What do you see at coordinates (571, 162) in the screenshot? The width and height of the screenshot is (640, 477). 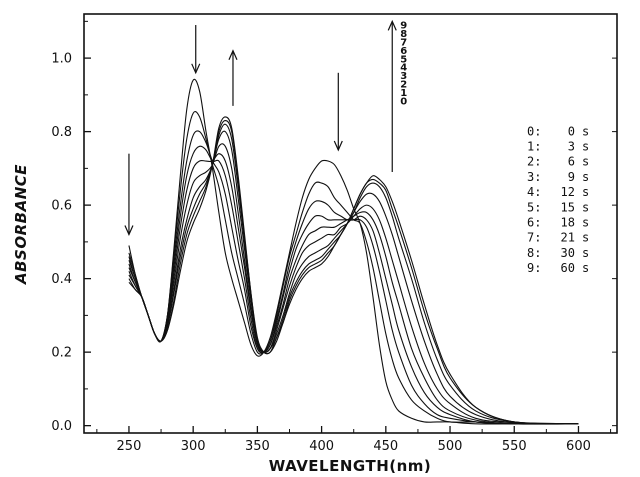 I see `legend-time: 6` at bounding box center [571, 162].